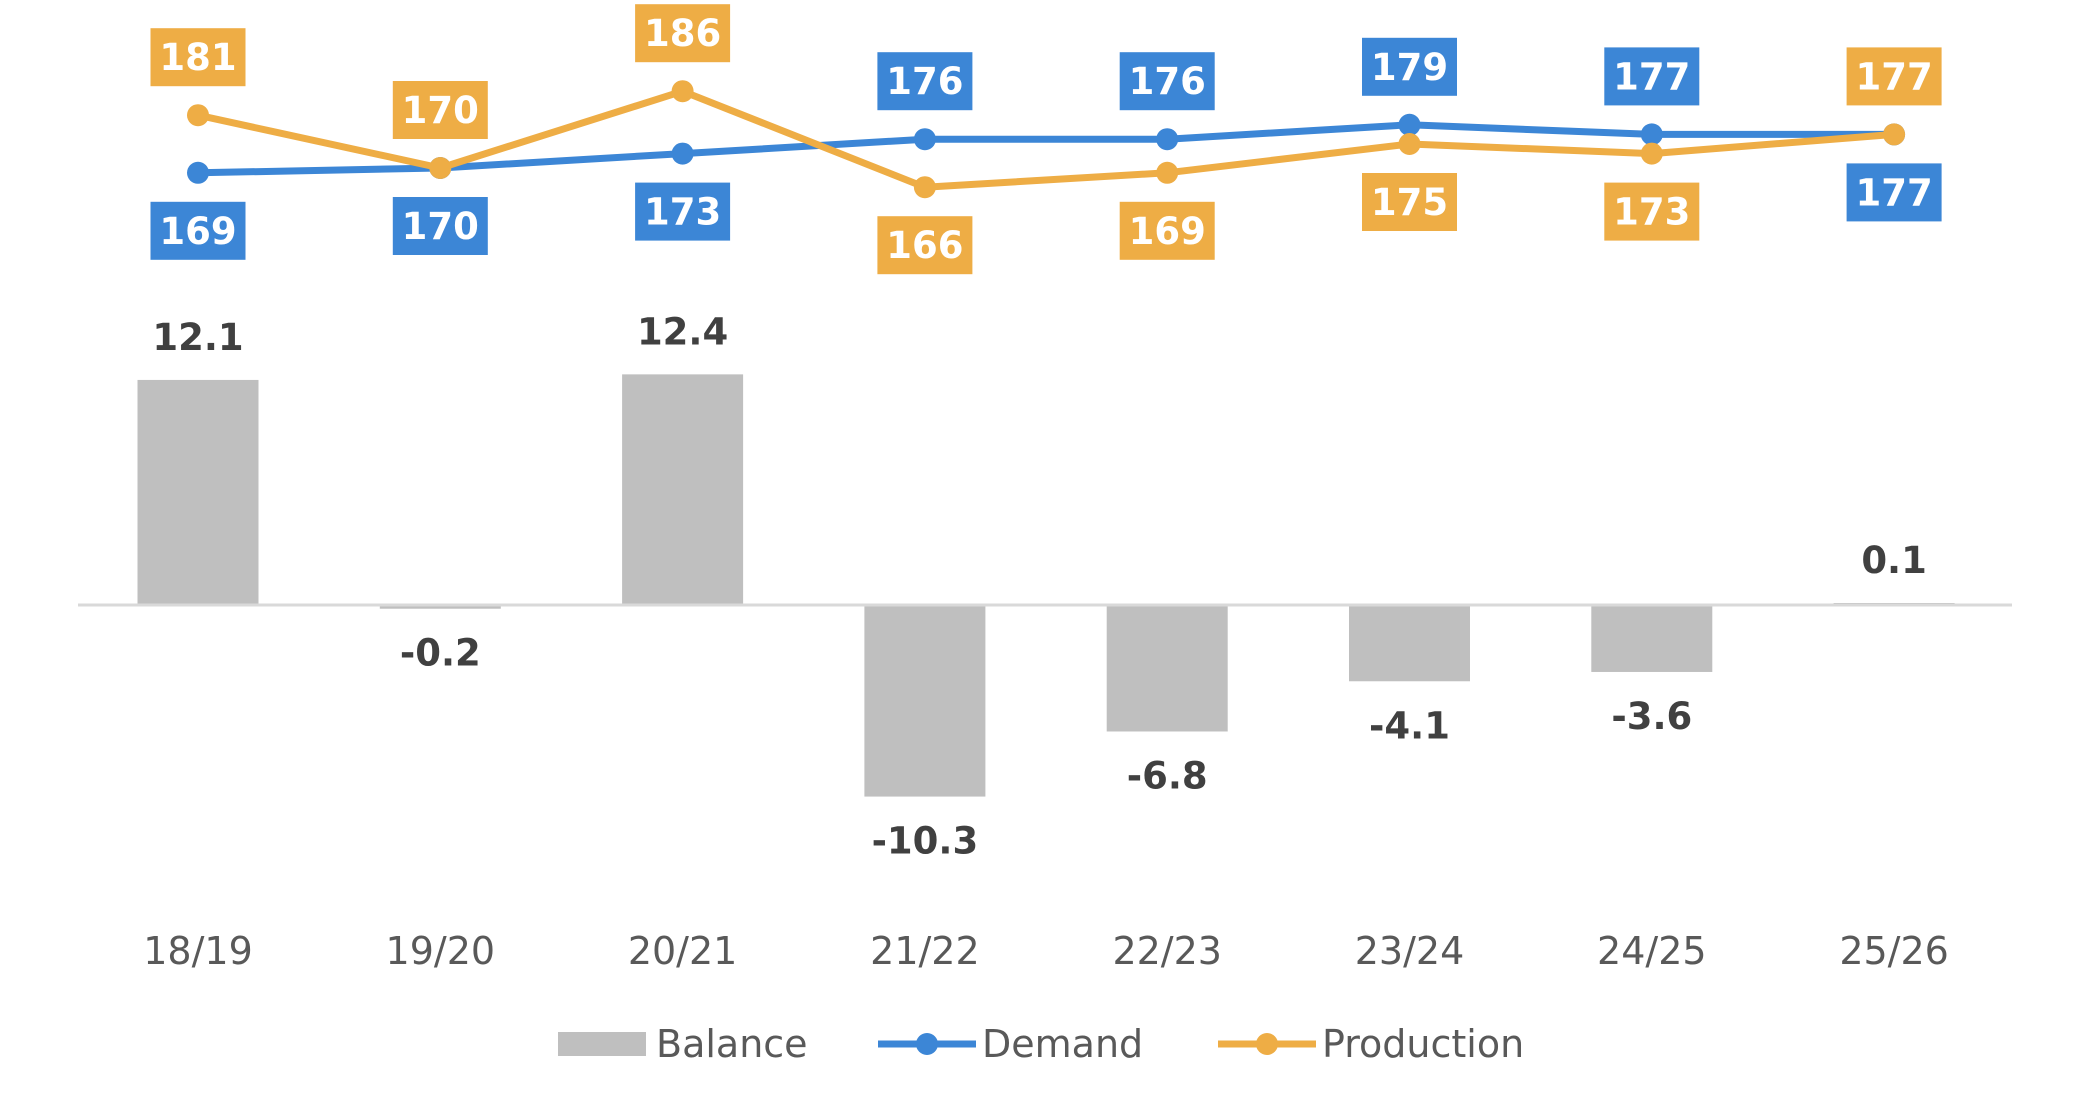 This screenshot has width=2079, height=1104. I want to click on x-tick-label: 21/22, so click(925, 951).